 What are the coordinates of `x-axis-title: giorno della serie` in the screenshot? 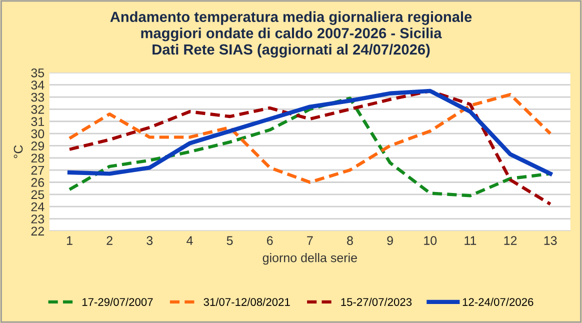 It's located at (309, 259).